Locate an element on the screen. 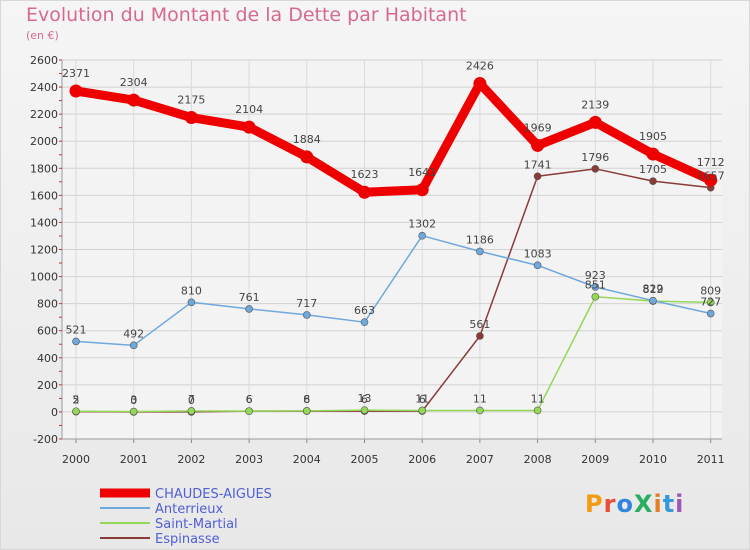  y-tick-label: 1800 is located at coordinates (44, 168).